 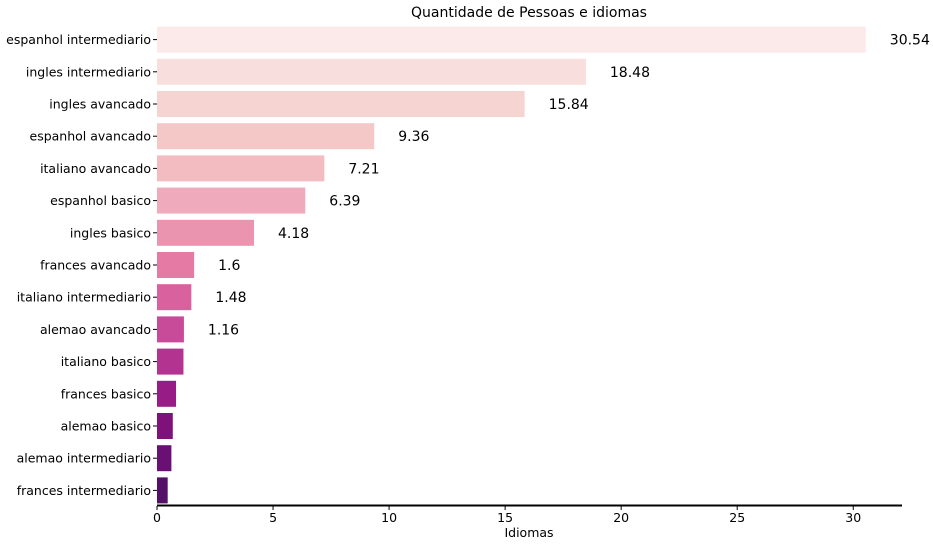 I want to click on category-label: alemao basico, so click(x=106, y=426).